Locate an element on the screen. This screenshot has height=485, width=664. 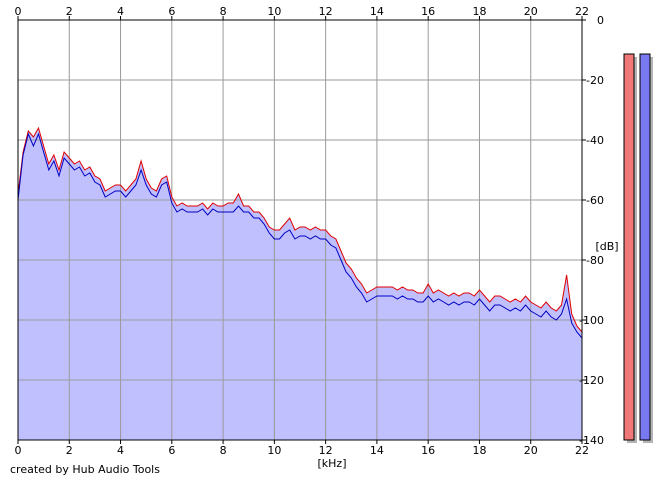
x-tick-label-bottom: 2 is located at coordinates (69, 450).